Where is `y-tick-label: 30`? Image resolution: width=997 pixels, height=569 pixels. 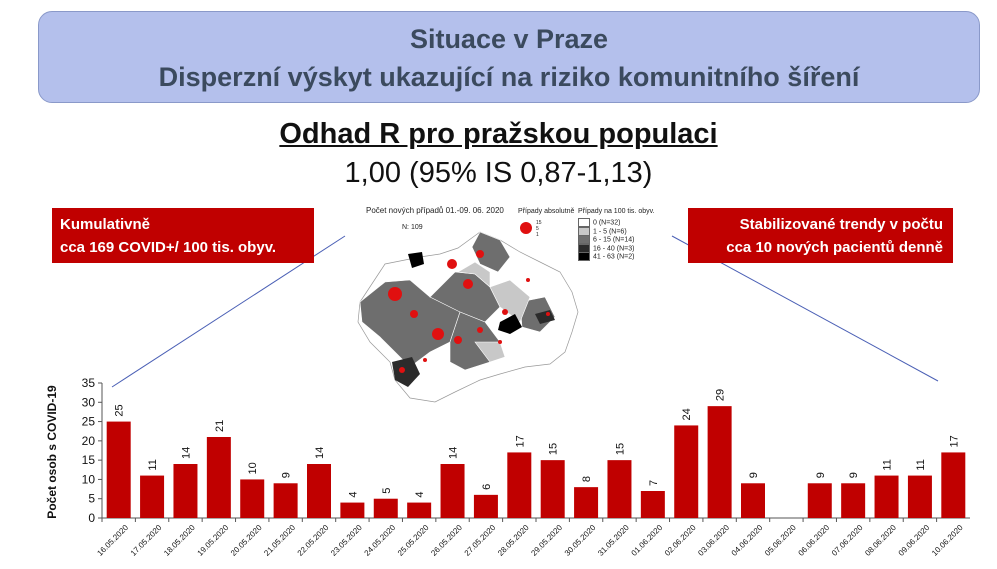 y-tick-label: 30 is located at coordinates (89, 402).